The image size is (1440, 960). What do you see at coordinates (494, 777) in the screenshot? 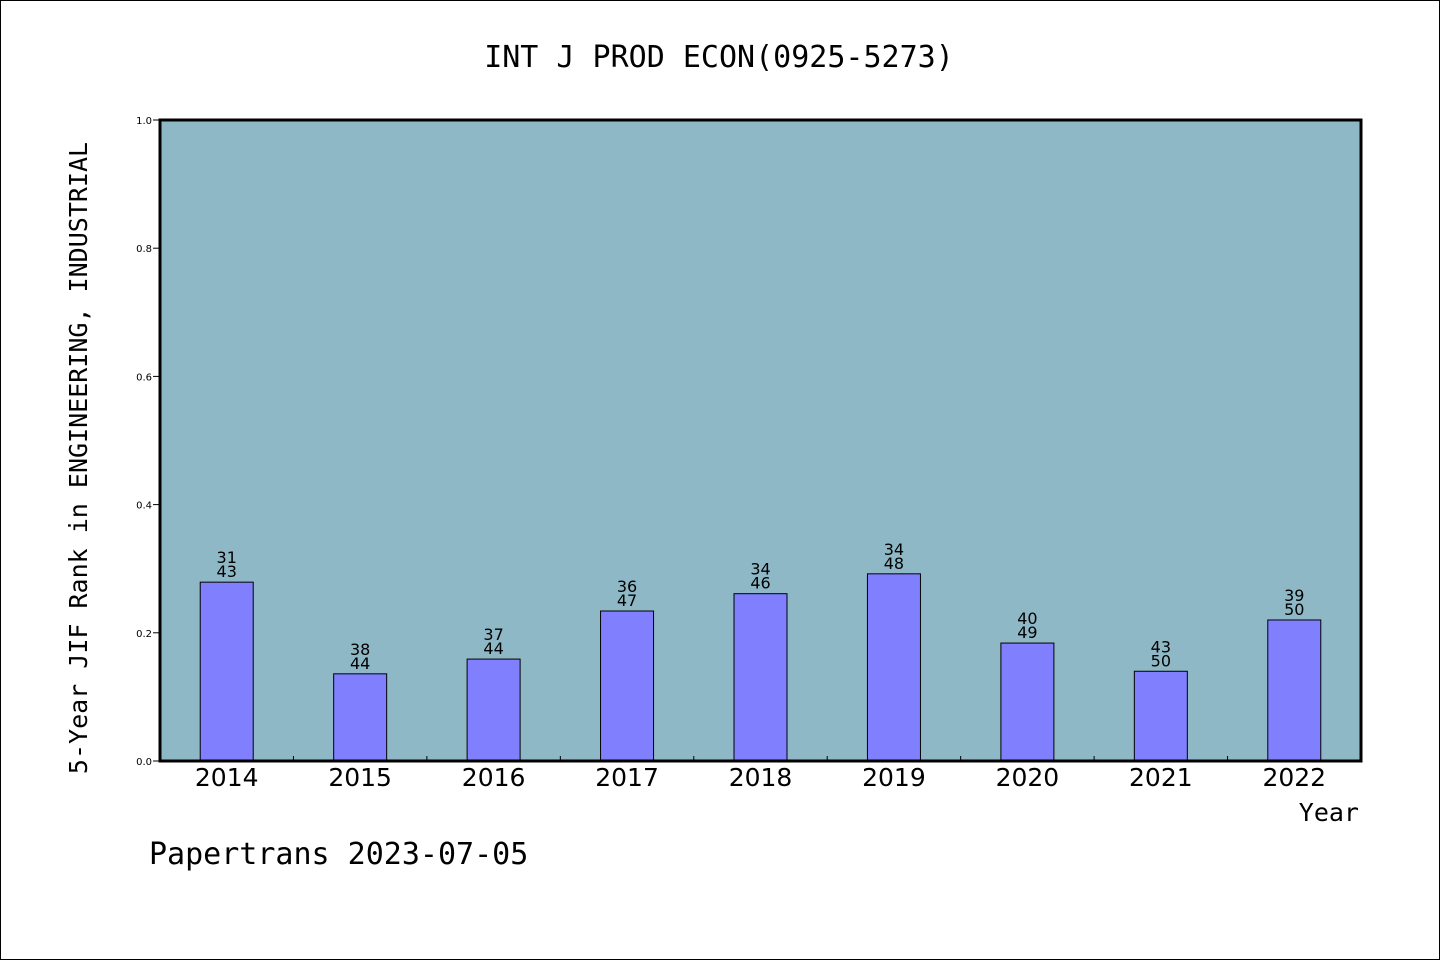
I see `x-tick-label: 2016` at bounding box center [494, 777].